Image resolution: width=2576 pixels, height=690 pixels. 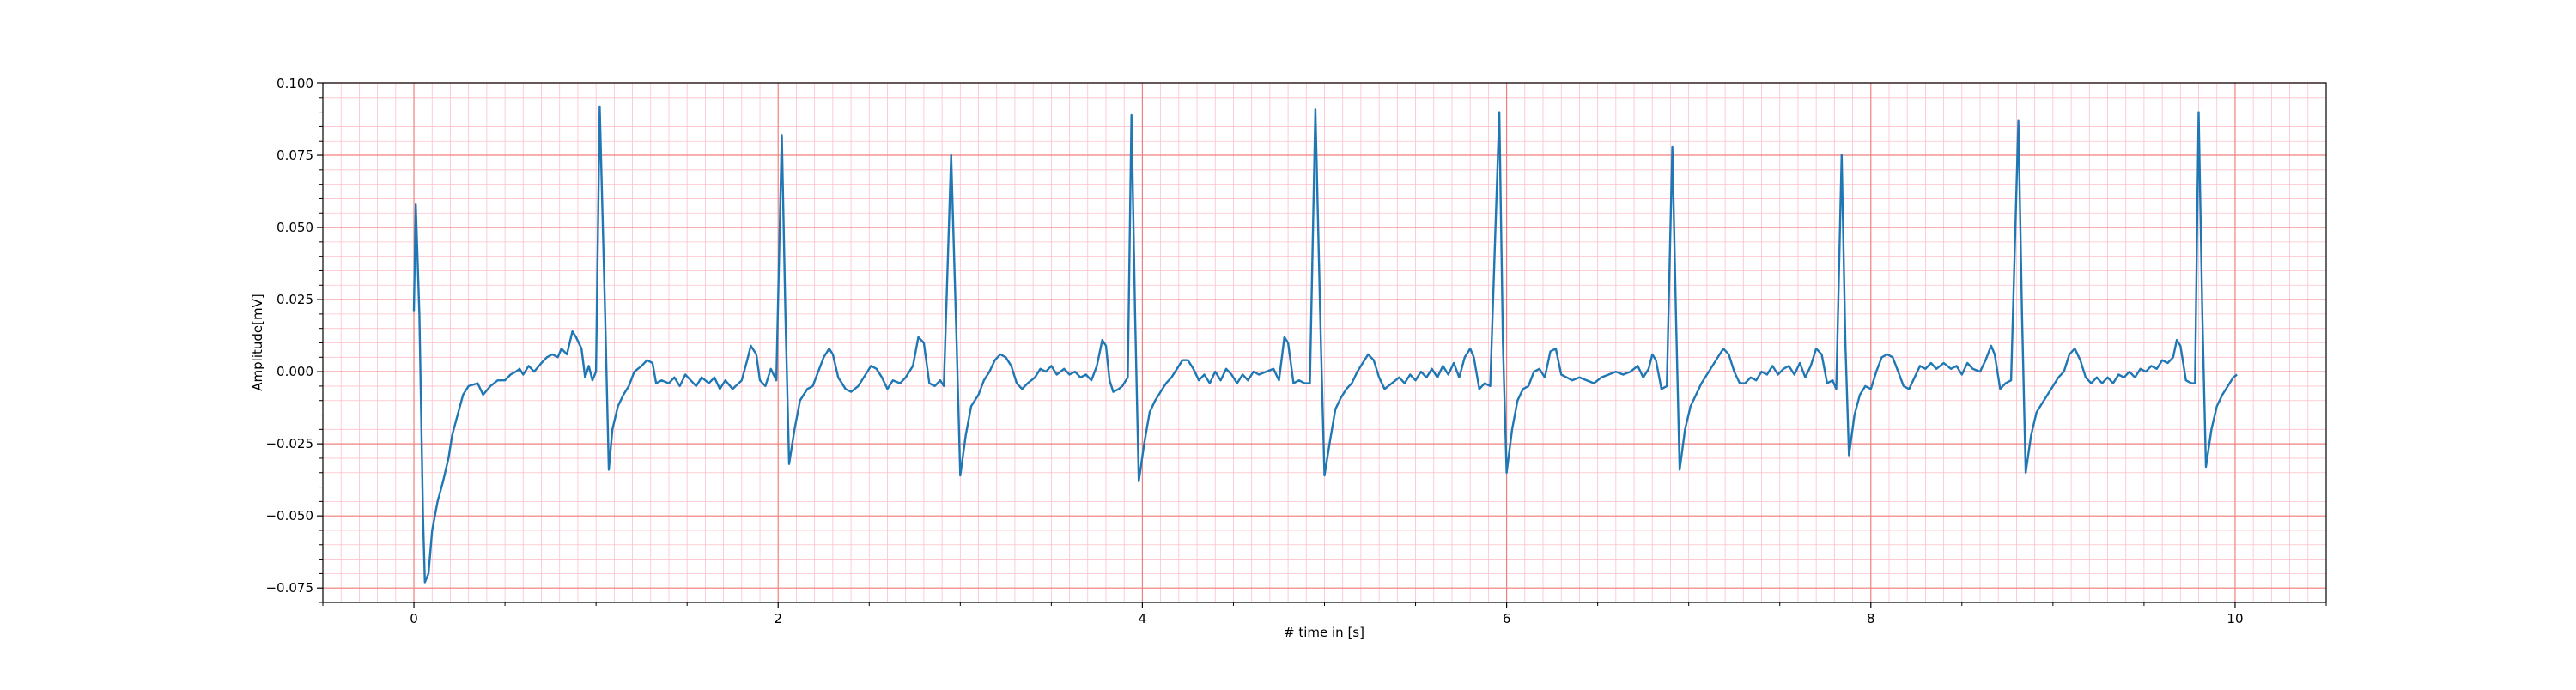 What do you see at coordinates (1324, 632) in the screenshot?
I see `x-axis-label: # time in [s]` at bounding box center [1324, 632].